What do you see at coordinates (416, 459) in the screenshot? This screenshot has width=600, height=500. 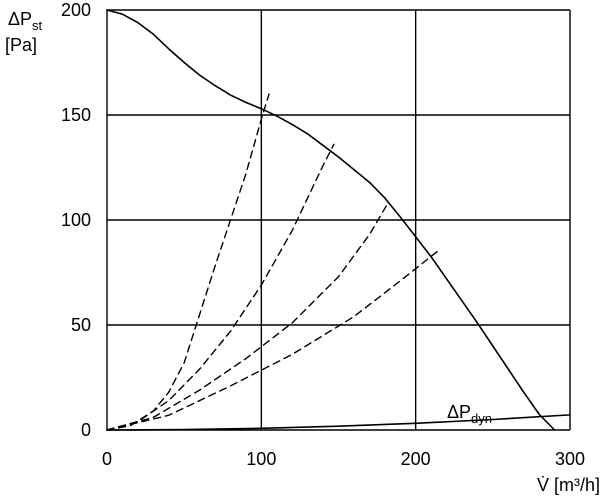 I see `x-tick-label-200: 200` at bounding box center [416, 459].